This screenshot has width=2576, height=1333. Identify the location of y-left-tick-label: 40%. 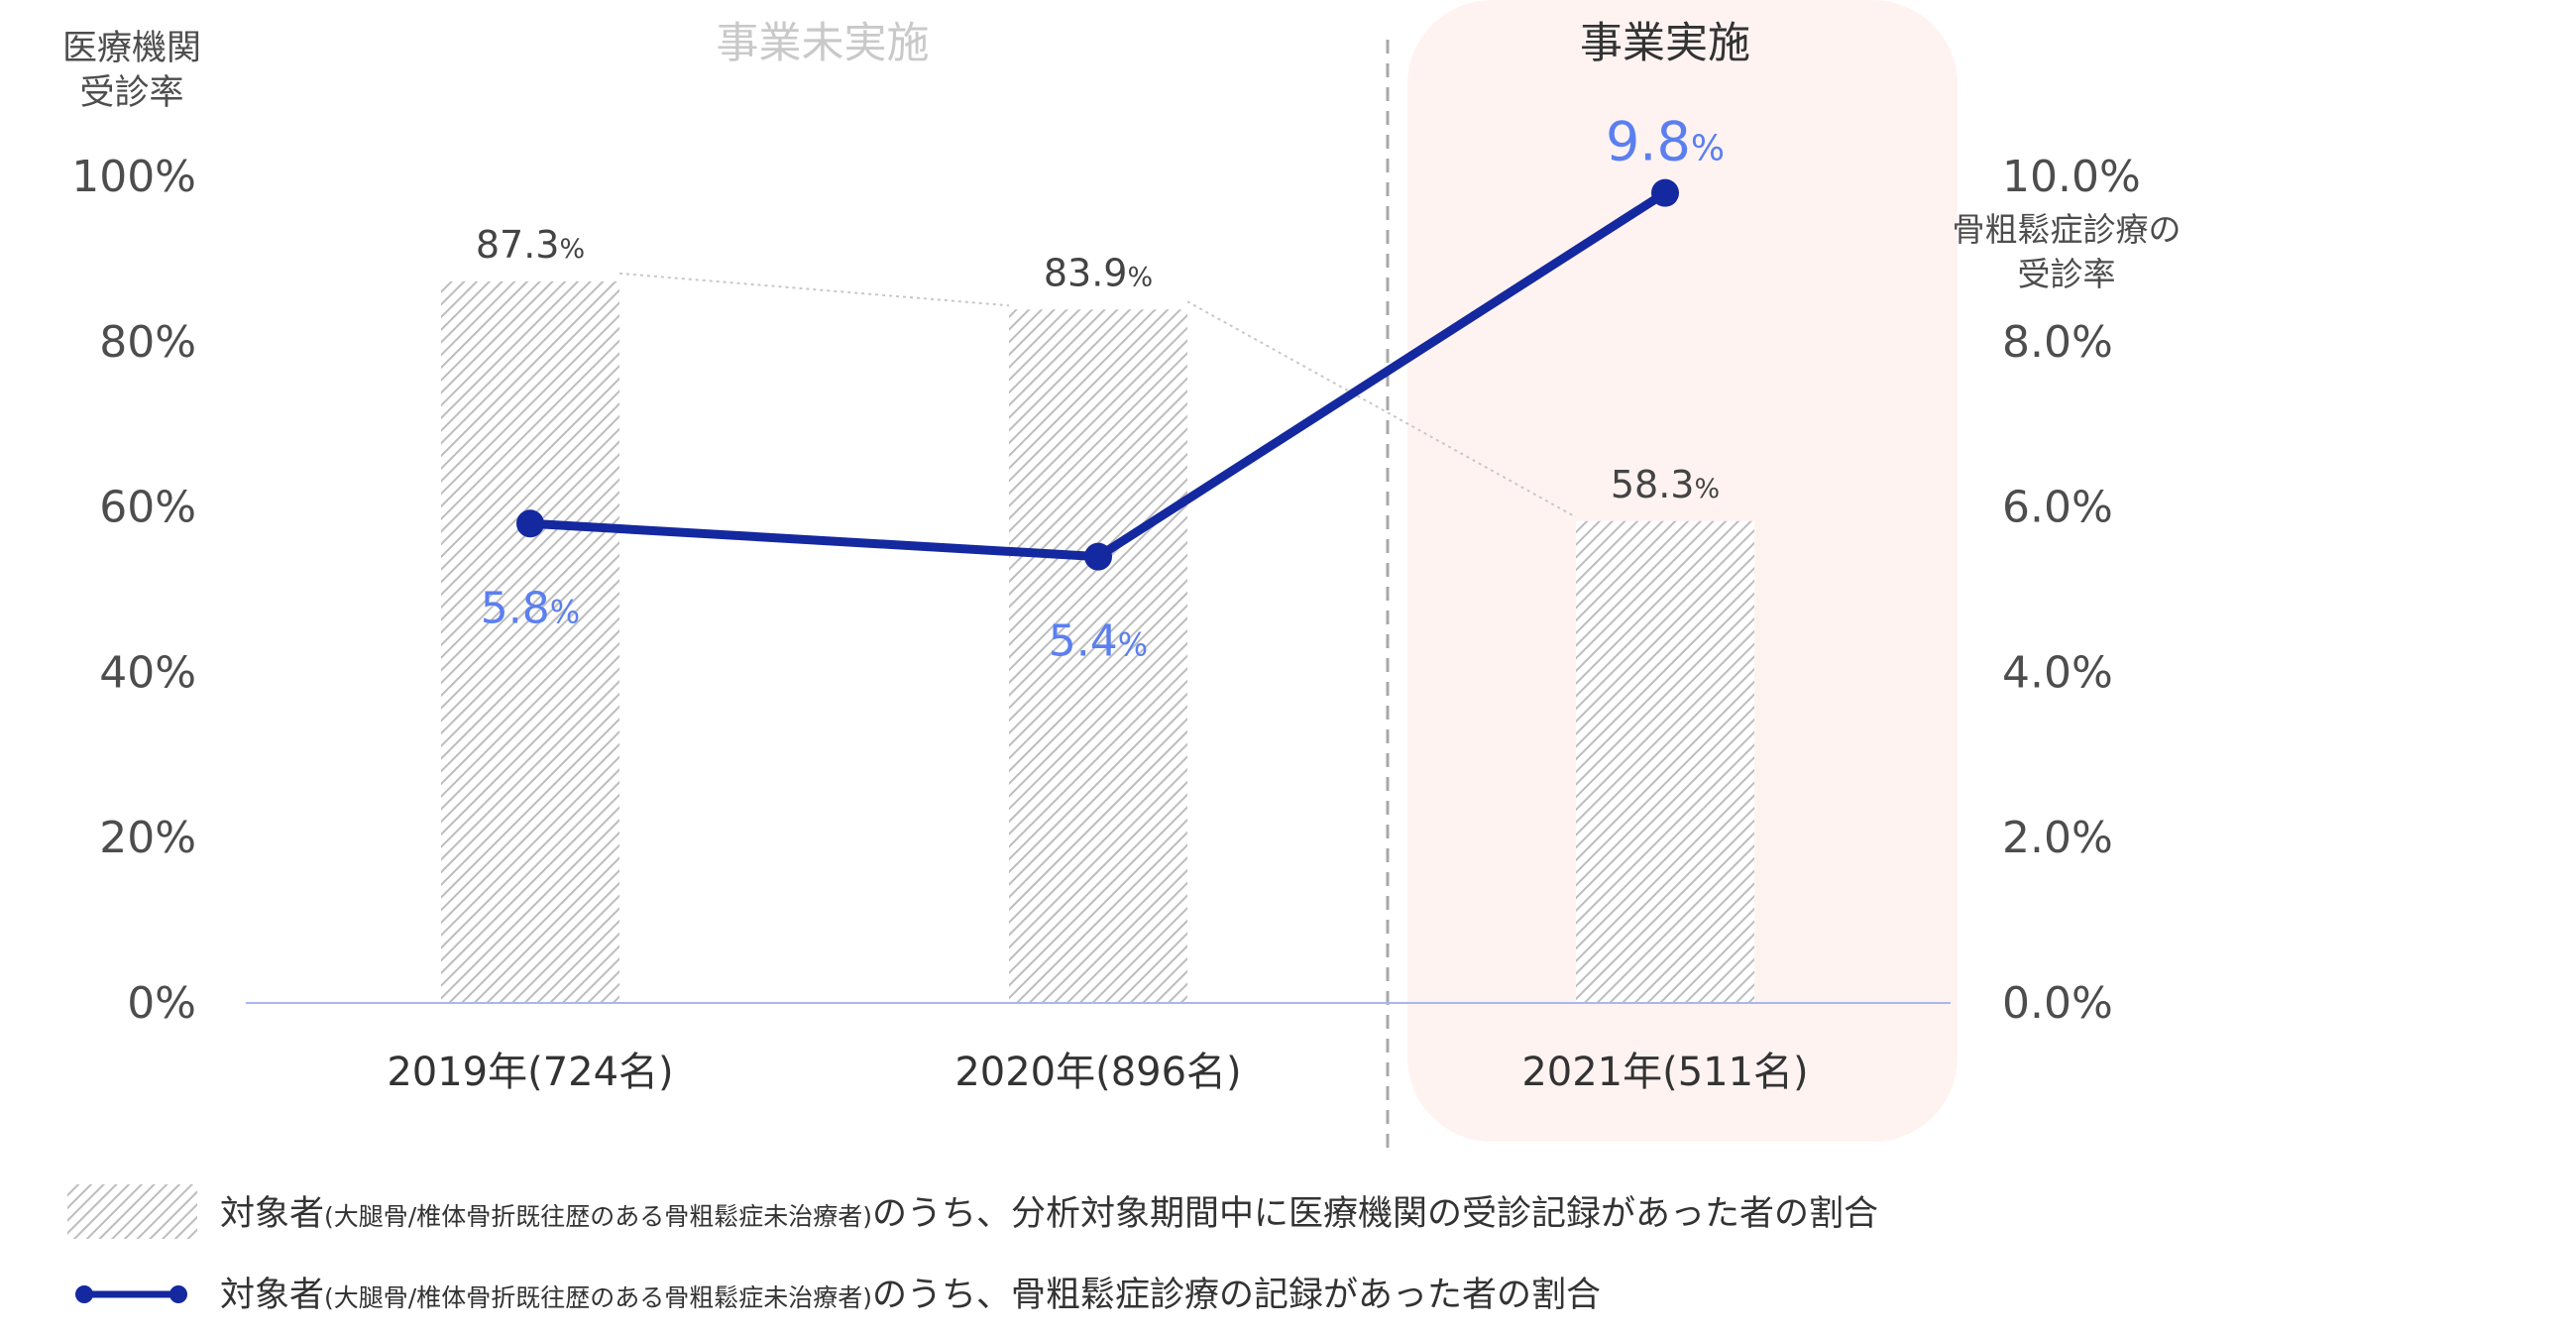
(147, 672).